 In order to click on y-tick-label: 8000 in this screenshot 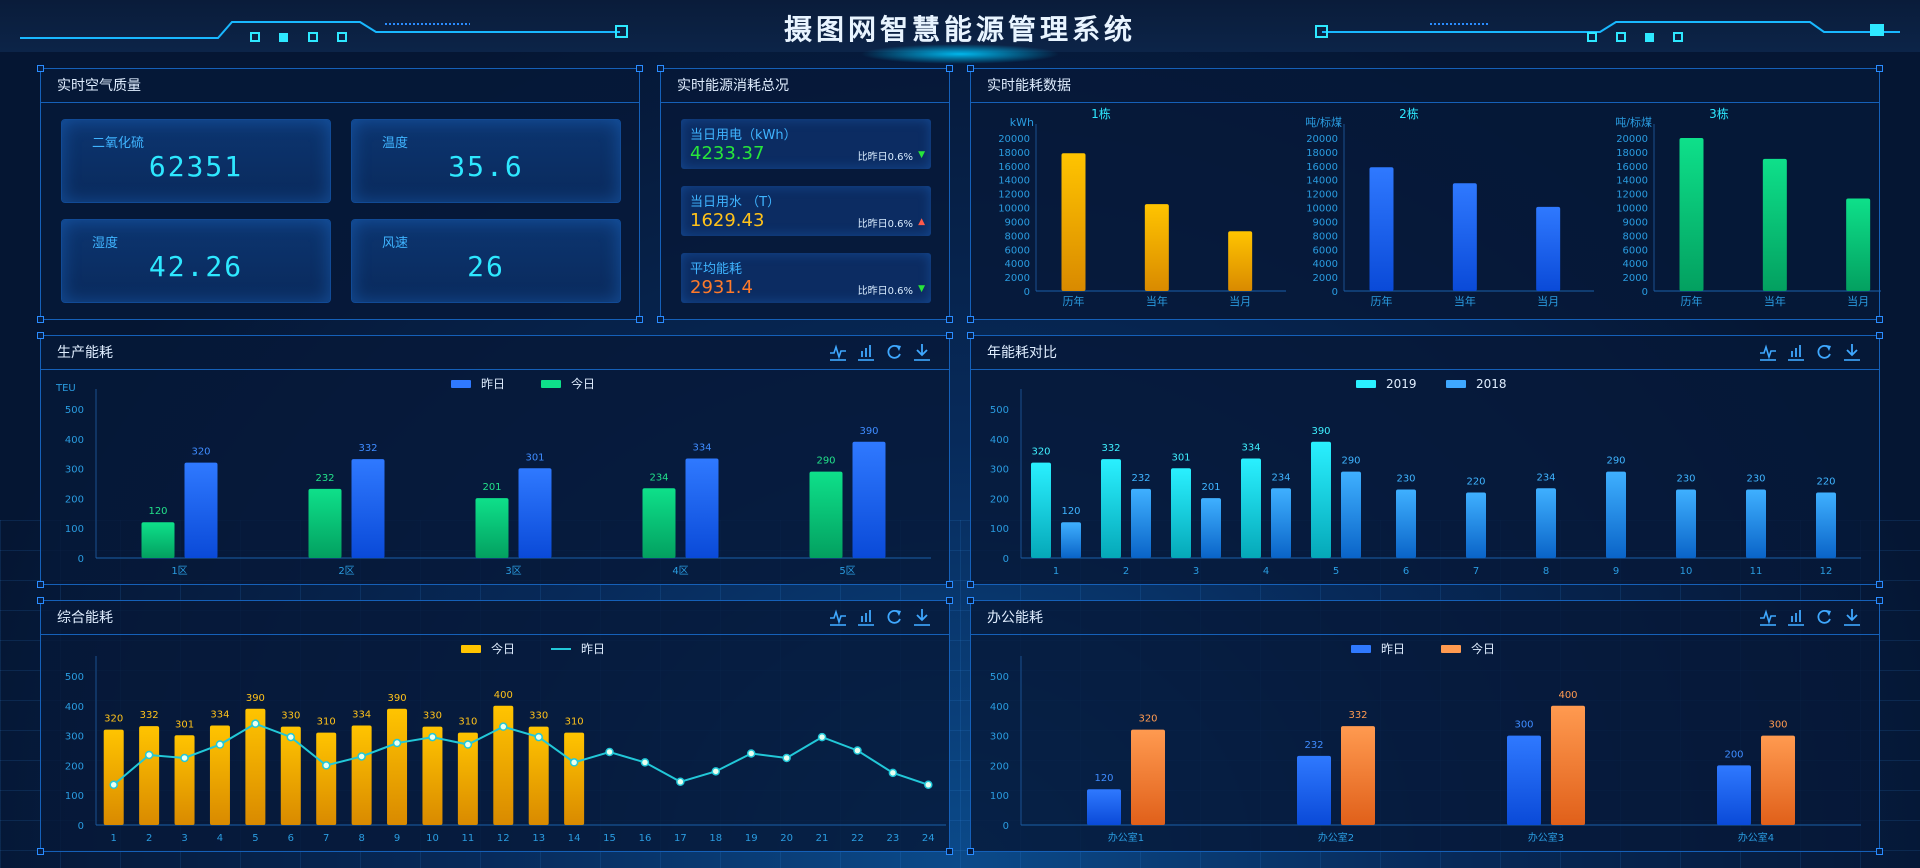, I will do `click(1017, 236)`.